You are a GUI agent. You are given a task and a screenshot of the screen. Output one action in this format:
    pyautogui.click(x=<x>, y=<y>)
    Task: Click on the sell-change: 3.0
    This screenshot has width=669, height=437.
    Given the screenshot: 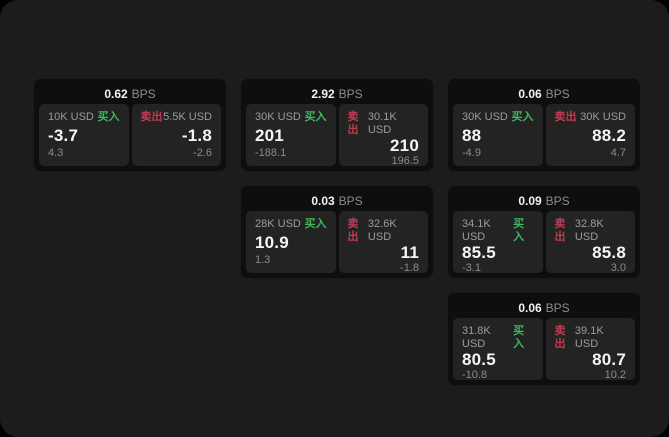 What is the action you would take?
    pyautogui.click(x=618, y=268)
    